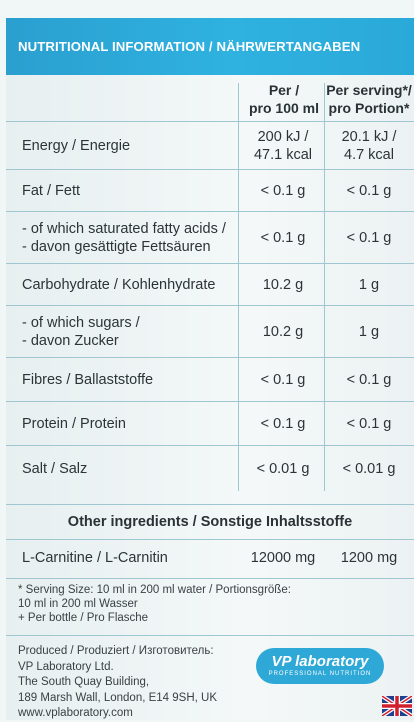 This screenshot has width=414, height=722. What do you see at coordinates (283, 558) in the screenshot?
I see `carnitine-per-100ml: 12000 mg` at bounding box center [283, 558].